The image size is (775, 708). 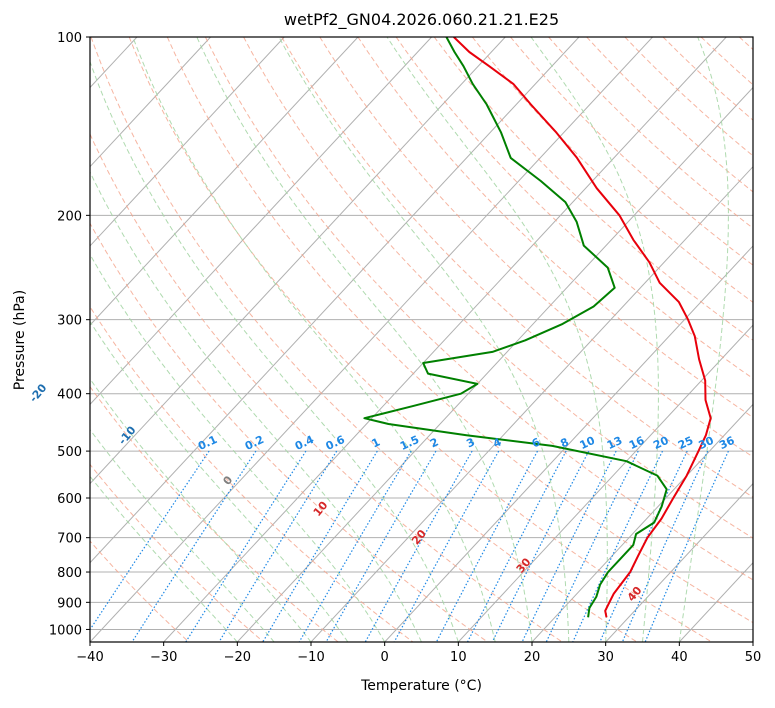 I want to click on y-tick-label: 400, so click(x=69, y=395).